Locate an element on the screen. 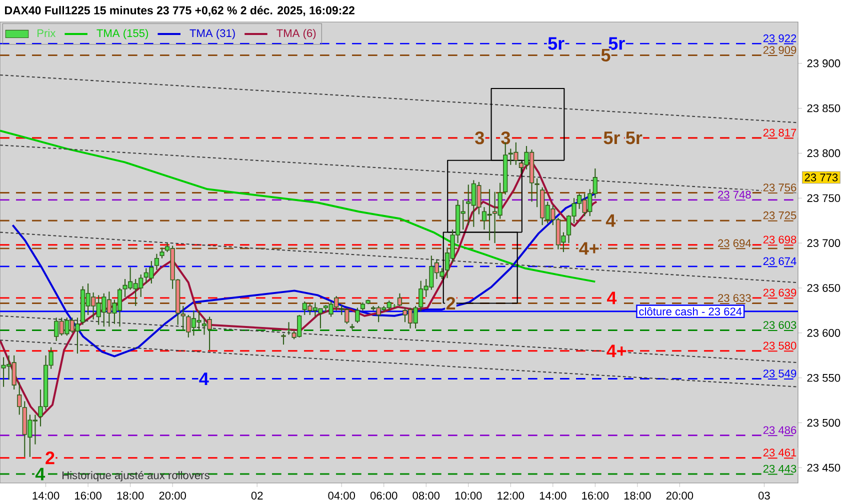 Image resolution: width=850 pixels, height=500 pixels. ref-line-label: 23 461 is located at coordinates (779, 452).